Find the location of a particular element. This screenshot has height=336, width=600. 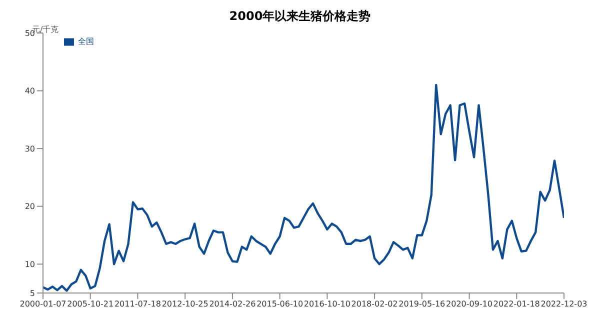

x-tick-label: 2018-02-02 is located at coordinates (374, 304).